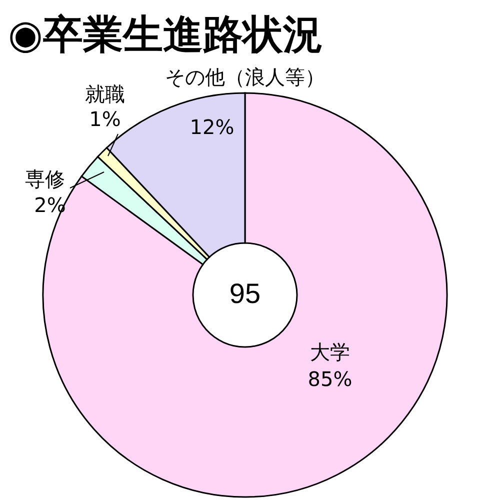 Image resolution: width=490 pixels, height=500 pixels. I want to click on text: 95, so click(245, 293).